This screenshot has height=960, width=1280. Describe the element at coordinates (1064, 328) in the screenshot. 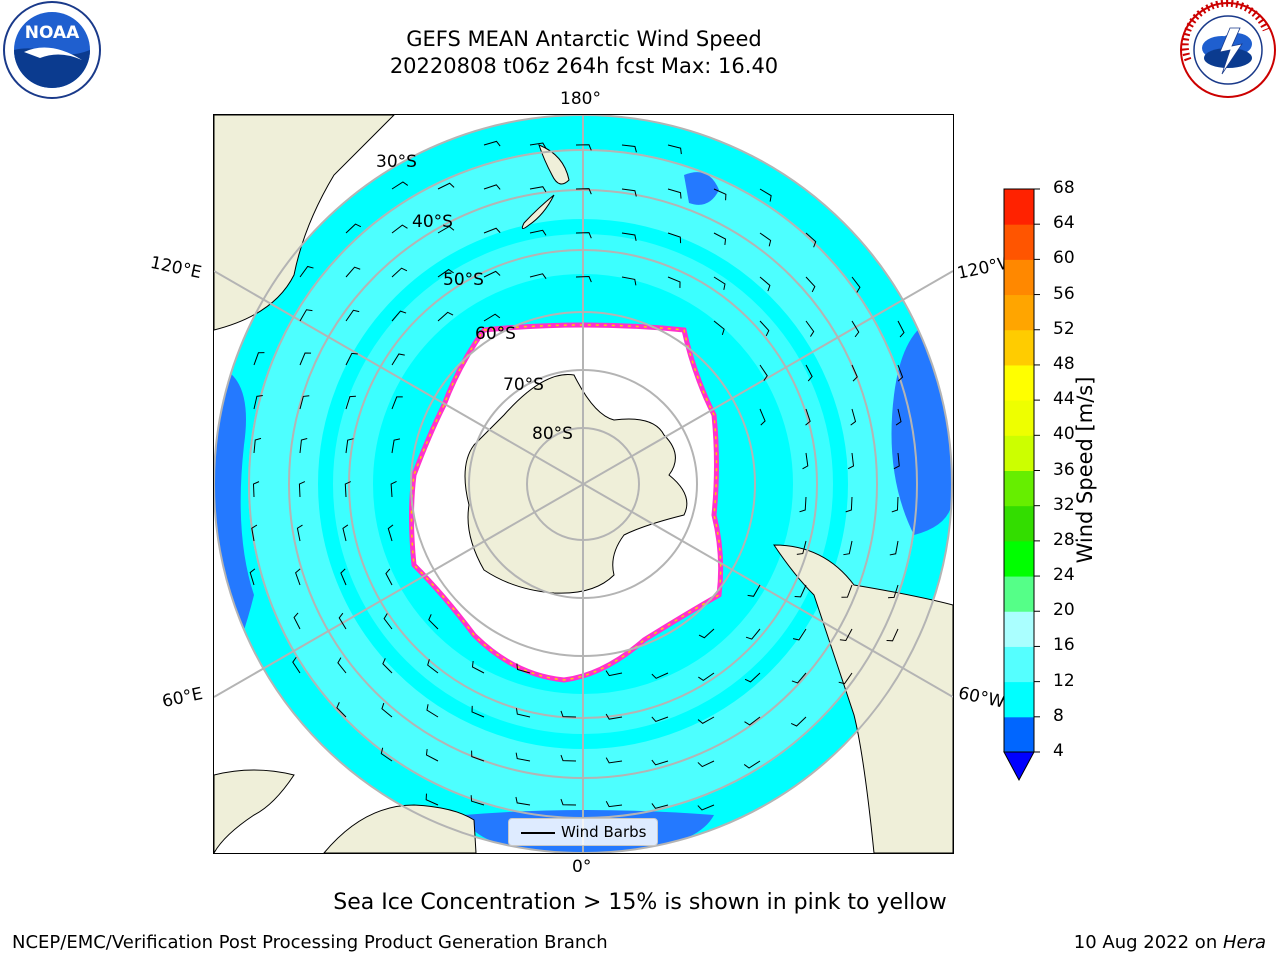

I see `colorbar-tick-label: 52` at that location.